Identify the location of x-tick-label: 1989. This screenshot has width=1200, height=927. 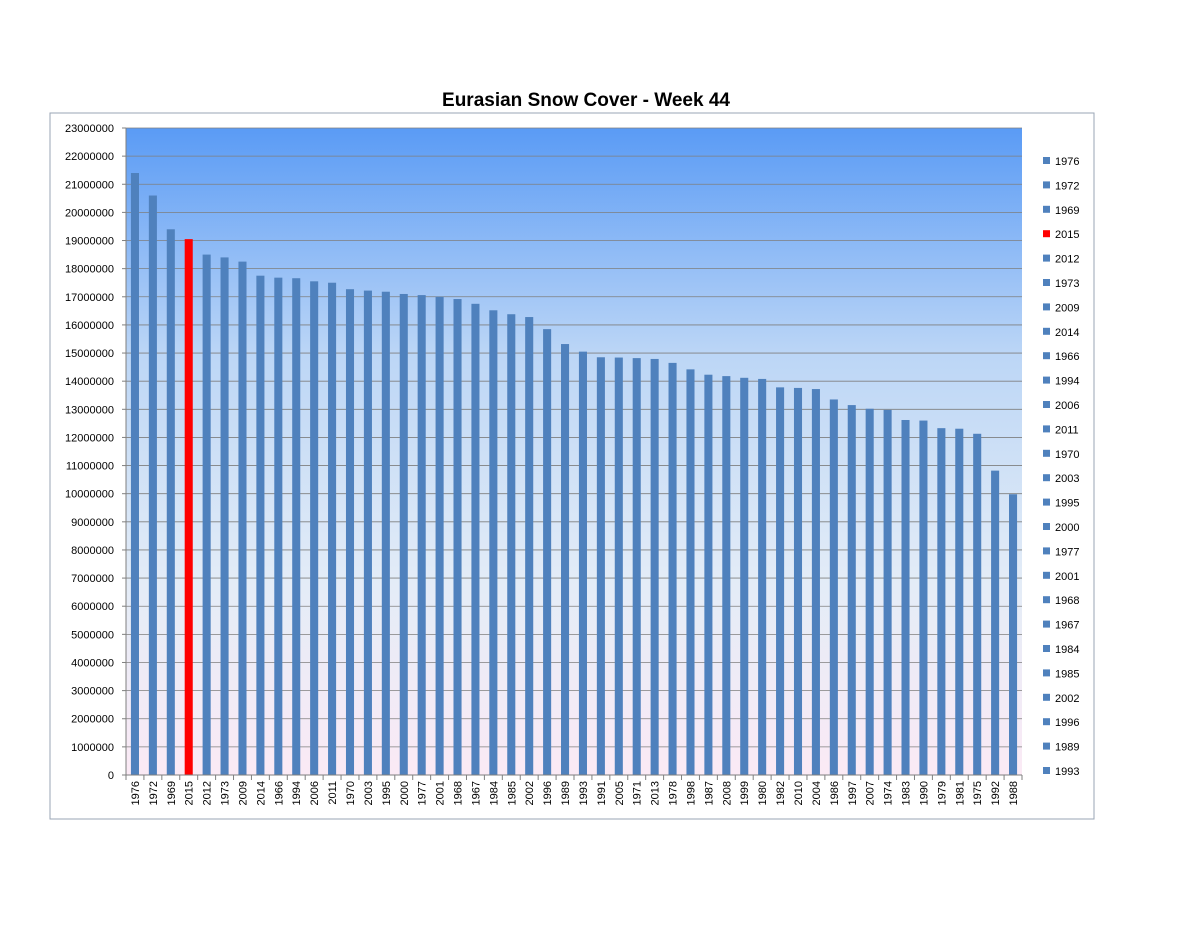
(566, 793).